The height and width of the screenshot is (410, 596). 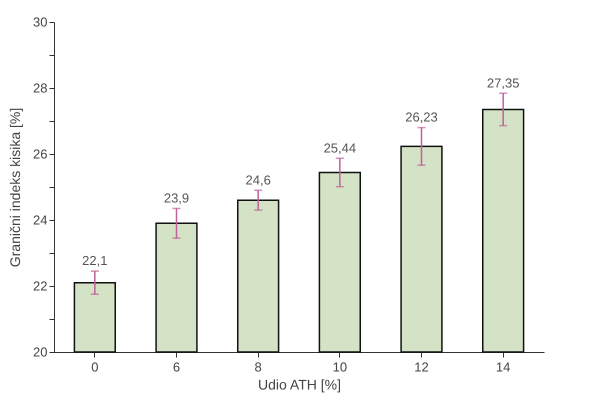 What do you see at coordinates (503, 82) in the screenshot?
I see `data-label: 27,35` at bounding box center [503, 82].